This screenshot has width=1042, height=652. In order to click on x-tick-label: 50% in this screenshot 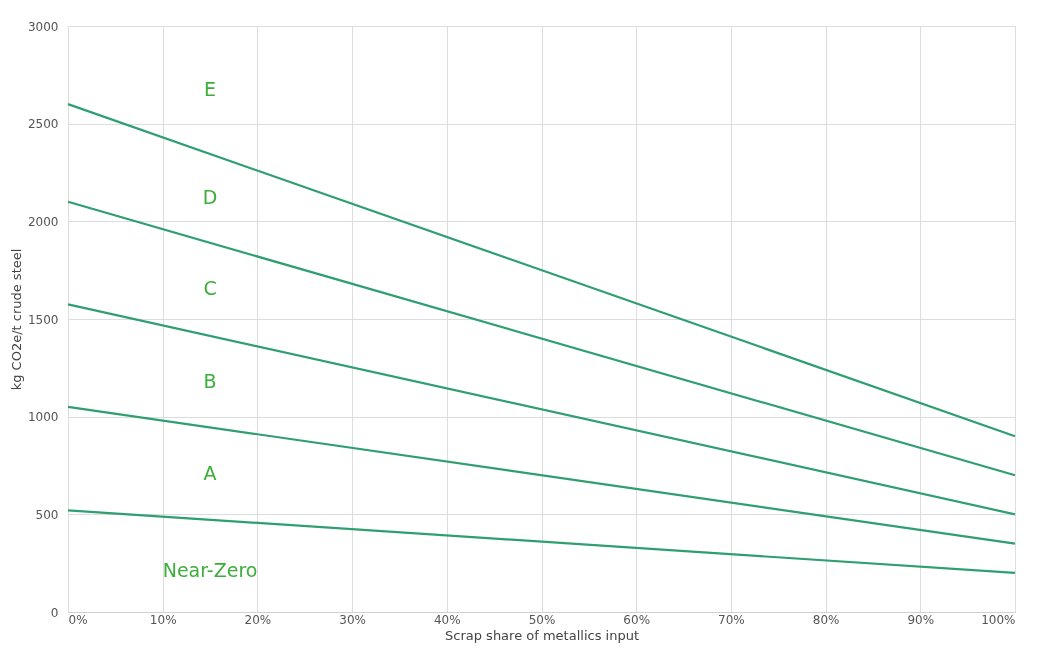, I will do `click(542, 619)`.